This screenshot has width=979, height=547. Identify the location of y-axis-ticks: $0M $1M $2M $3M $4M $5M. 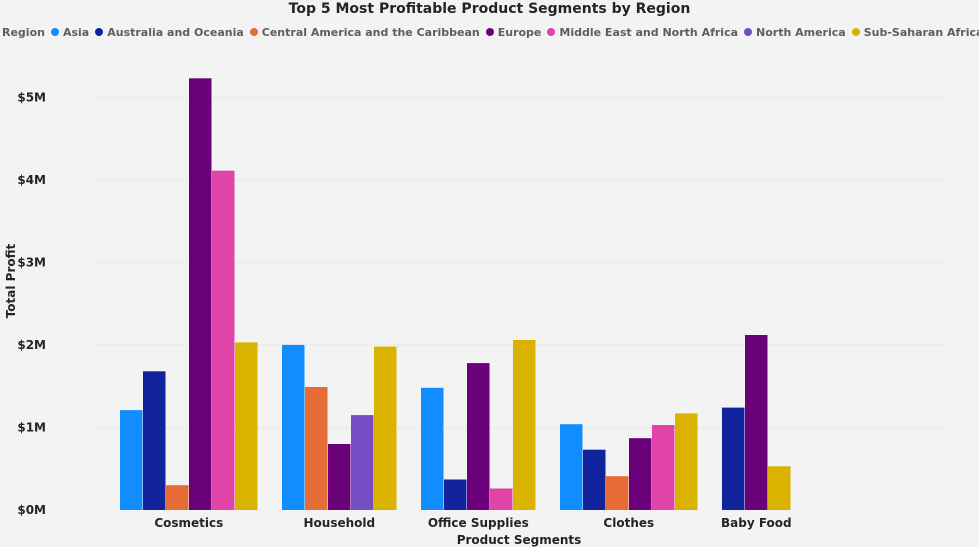
(31, 303).